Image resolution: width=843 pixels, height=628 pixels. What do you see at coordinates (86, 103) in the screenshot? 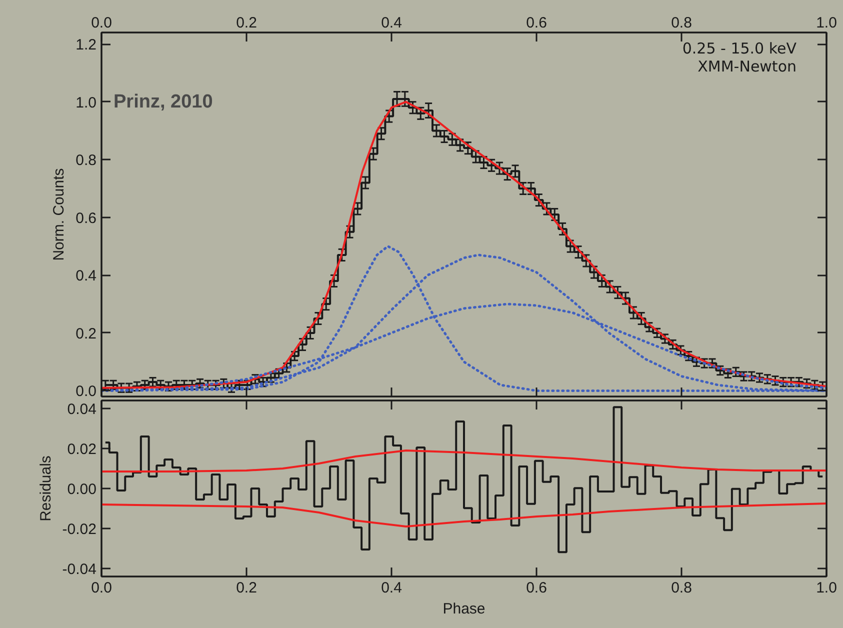
I see `y-tick-label: 1.0` at bounding box center [86, 103].